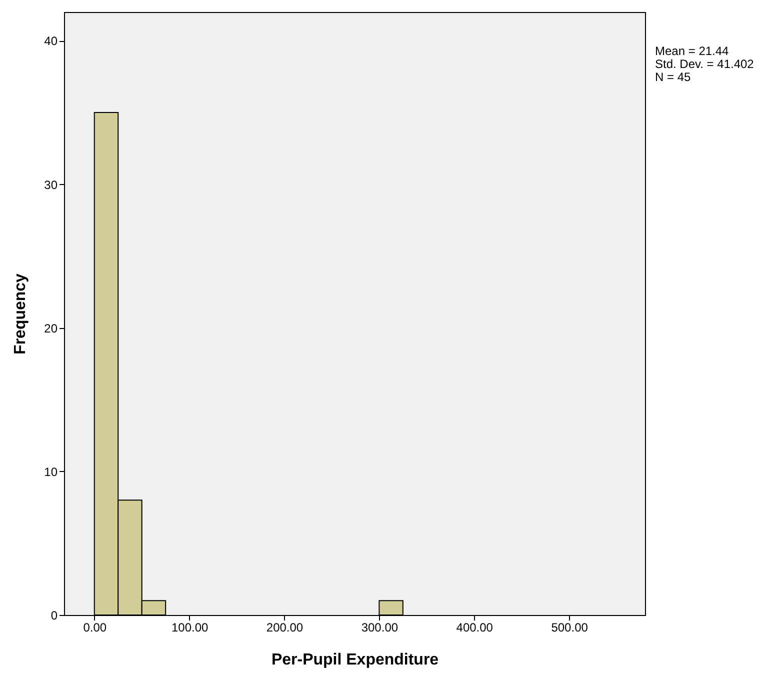  I want to click on y-axis-title: Frequency, so click(21, 313).